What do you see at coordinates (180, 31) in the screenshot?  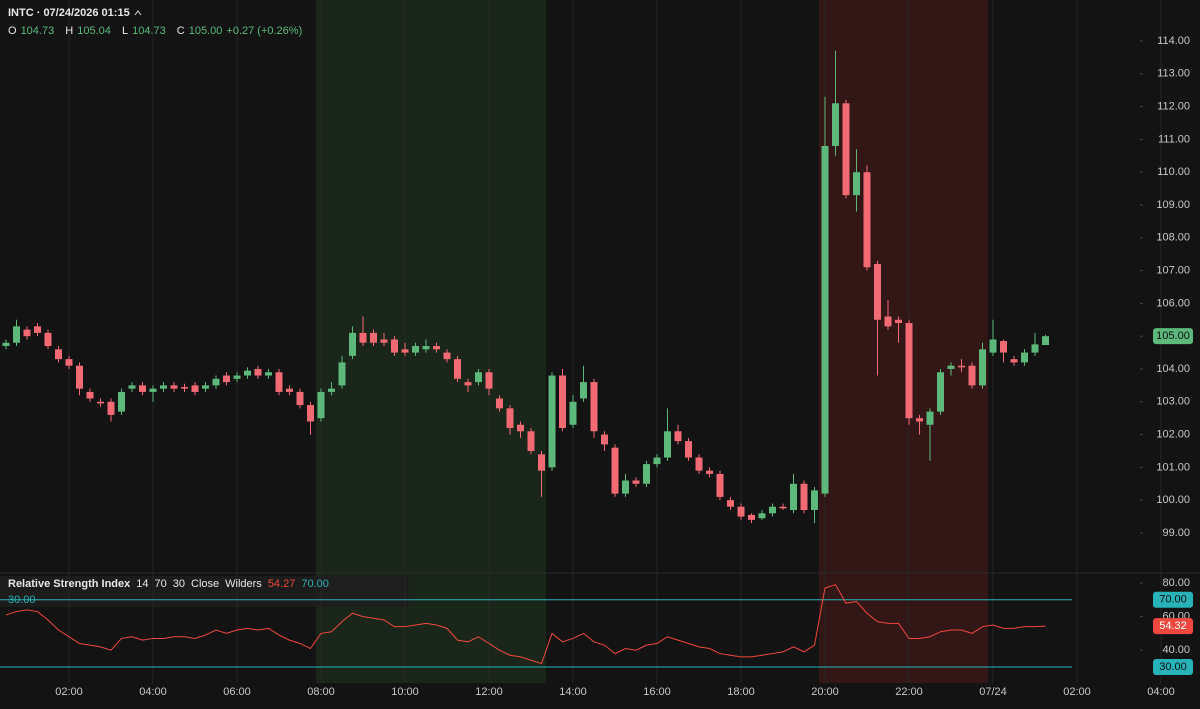 I see `ohlc-key: C` at bounding box center [180, 31].